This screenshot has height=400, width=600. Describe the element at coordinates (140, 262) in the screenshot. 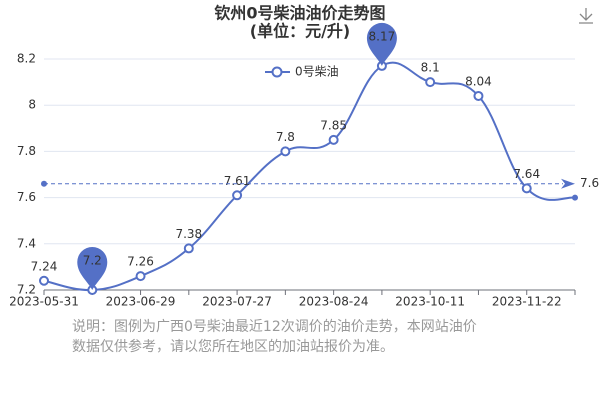

I see `value-label: 7.26` at that location.